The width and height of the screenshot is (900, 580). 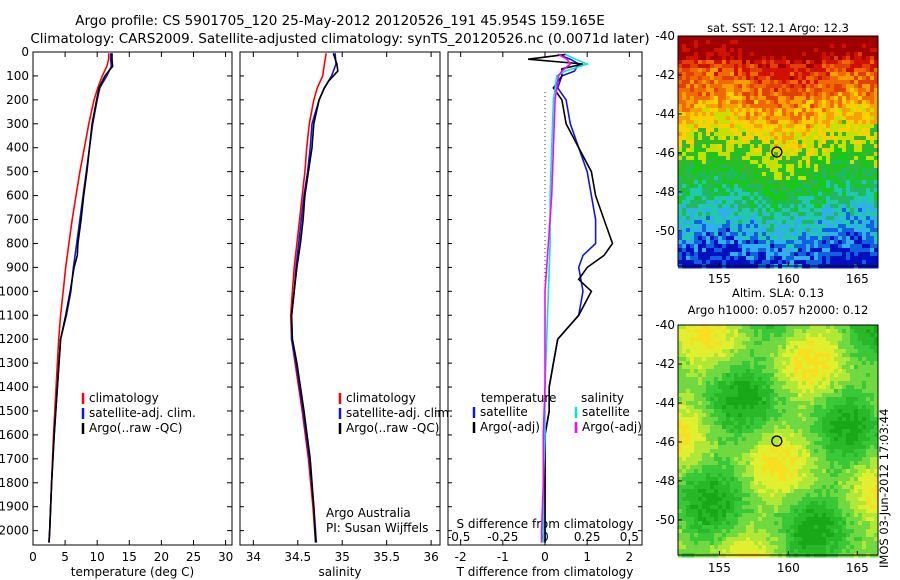 I want to click on map-subtitle: Argo h1000: 0.057 h2000: 0.12, so click(x=778, y=310).